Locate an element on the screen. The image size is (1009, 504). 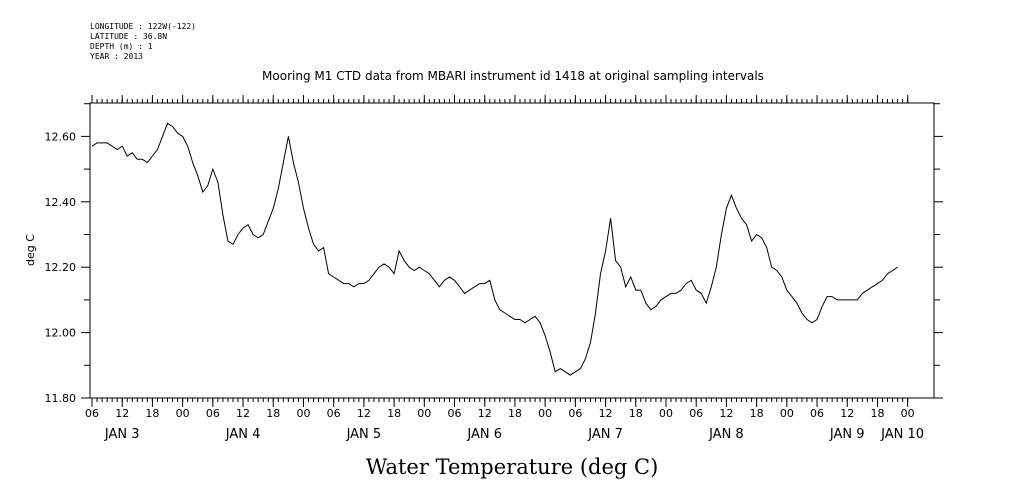
x-day-label: JAN 9 is located at coordinates (847, 434).